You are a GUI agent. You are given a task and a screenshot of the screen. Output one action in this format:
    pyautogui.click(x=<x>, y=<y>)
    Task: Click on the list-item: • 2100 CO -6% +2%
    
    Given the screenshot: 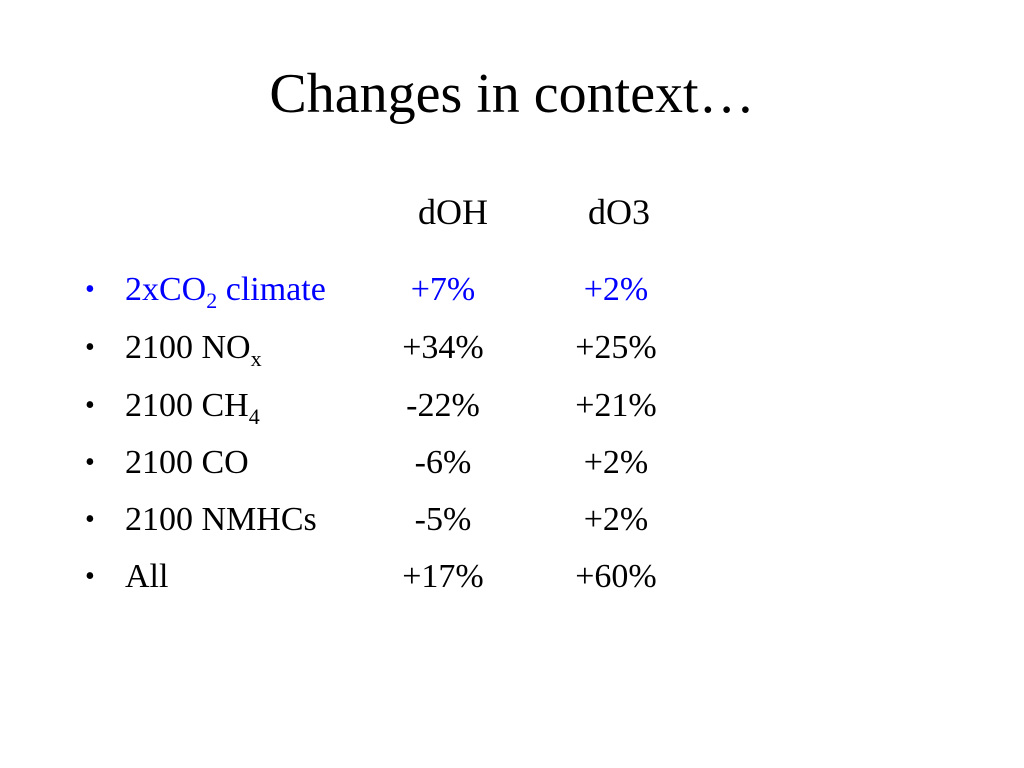 What is the action you would take?
    pyautogui.click(x=512, y=463)
    